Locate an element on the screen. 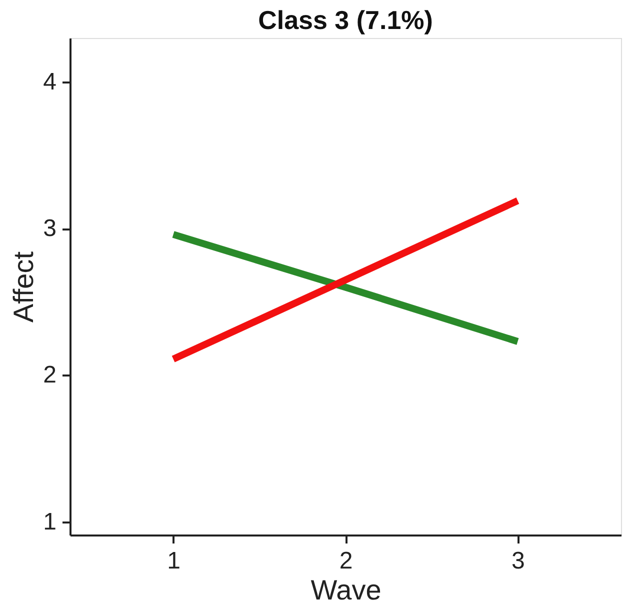  x-tick-label: 1 is located at coordinates (173, 561).